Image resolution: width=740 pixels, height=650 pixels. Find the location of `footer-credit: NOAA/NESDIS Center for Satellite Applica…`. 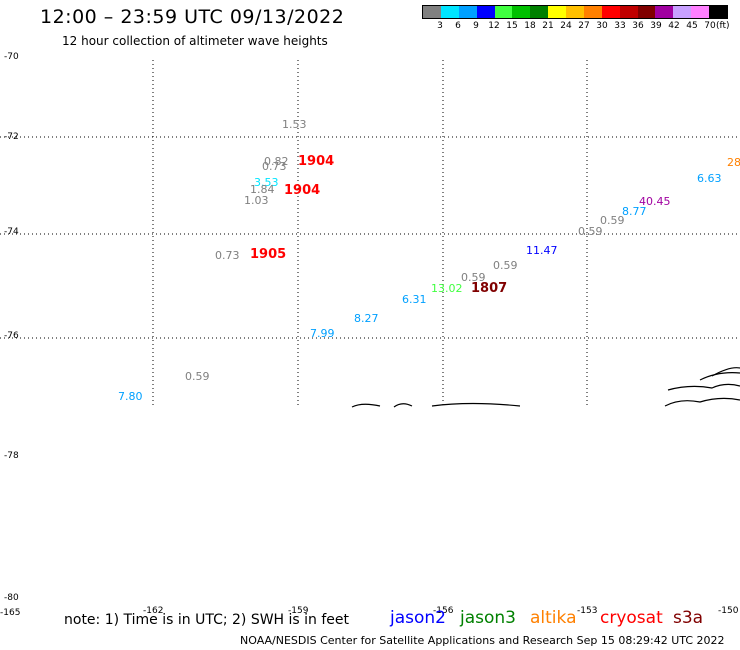

footer-credit: NOAA/NESDIS Center for Satellite Applica… is located at coordinates (482, 640).